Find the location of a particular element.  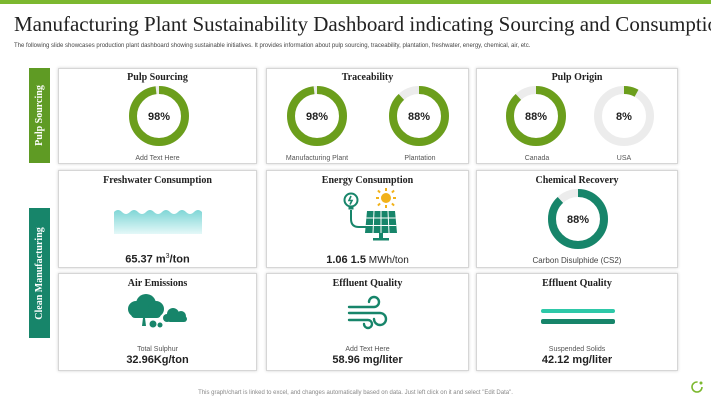

effluent-1-caption: Add Text Here is located at coordinates (367, 349).